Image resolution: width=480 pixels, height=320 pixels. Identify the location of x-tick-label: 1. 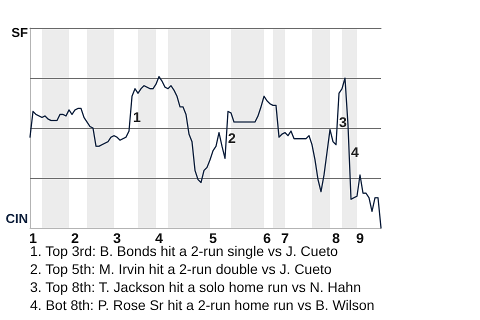
(33, 238).